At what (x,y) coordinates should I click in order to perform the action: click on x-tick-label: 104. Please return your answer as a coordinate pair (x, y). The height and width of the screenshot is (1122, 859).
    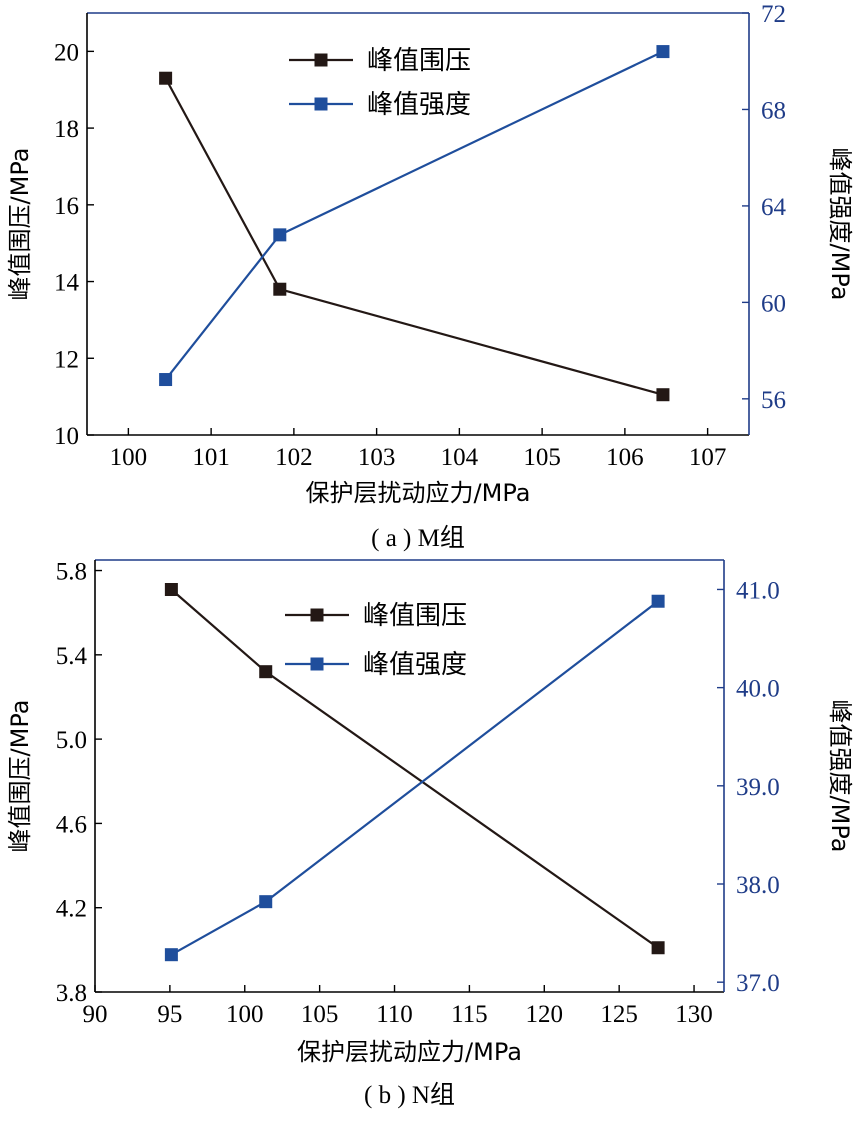
    Looking at the image, I should click on (460, 457).